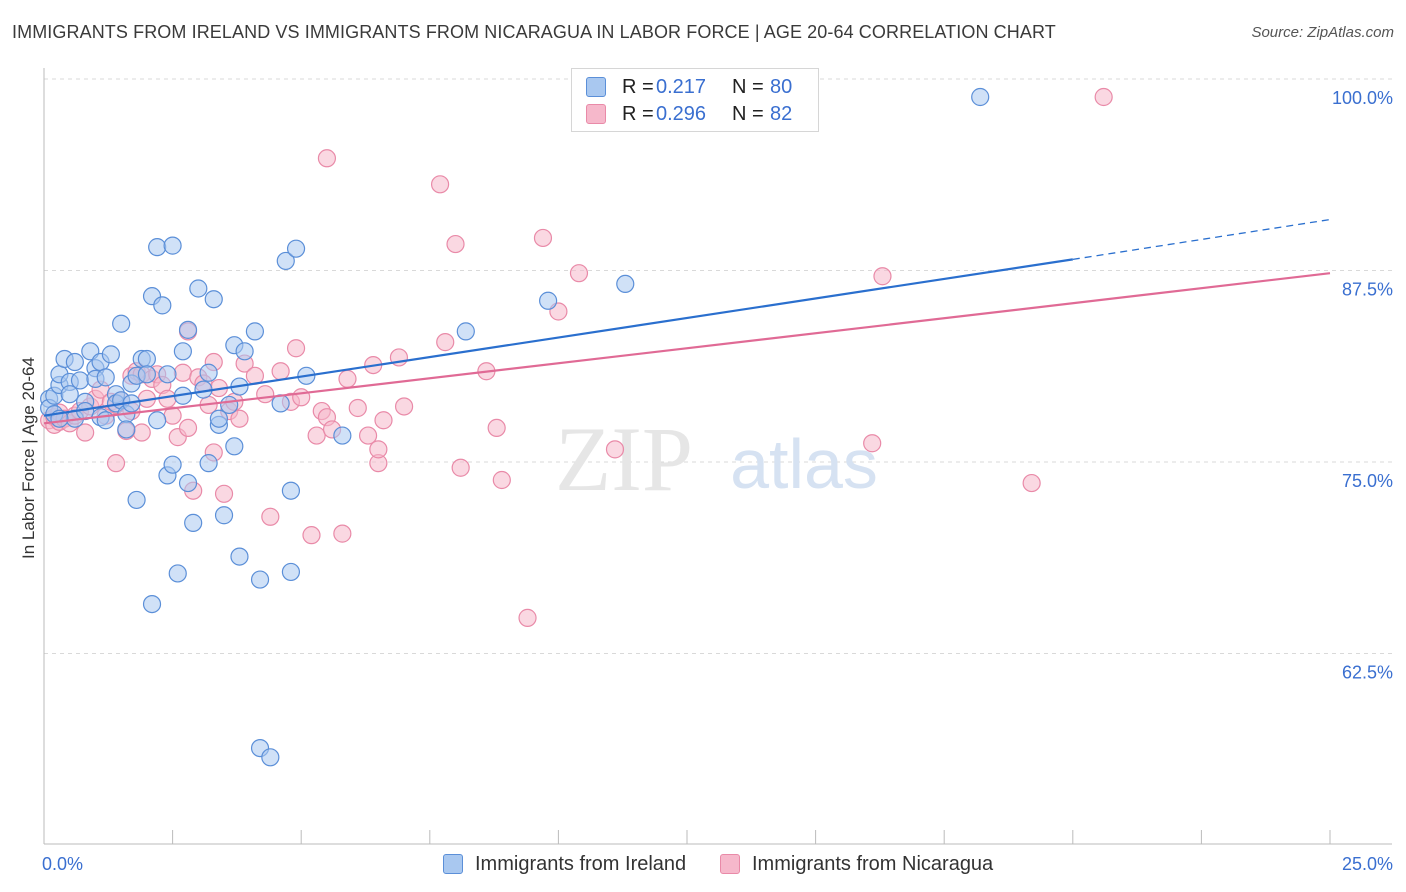 This screenshot has width=1406, height=892. Describe the element at coordinates (781, 113) in the screenshot. I see `n-value: 82` at that location.